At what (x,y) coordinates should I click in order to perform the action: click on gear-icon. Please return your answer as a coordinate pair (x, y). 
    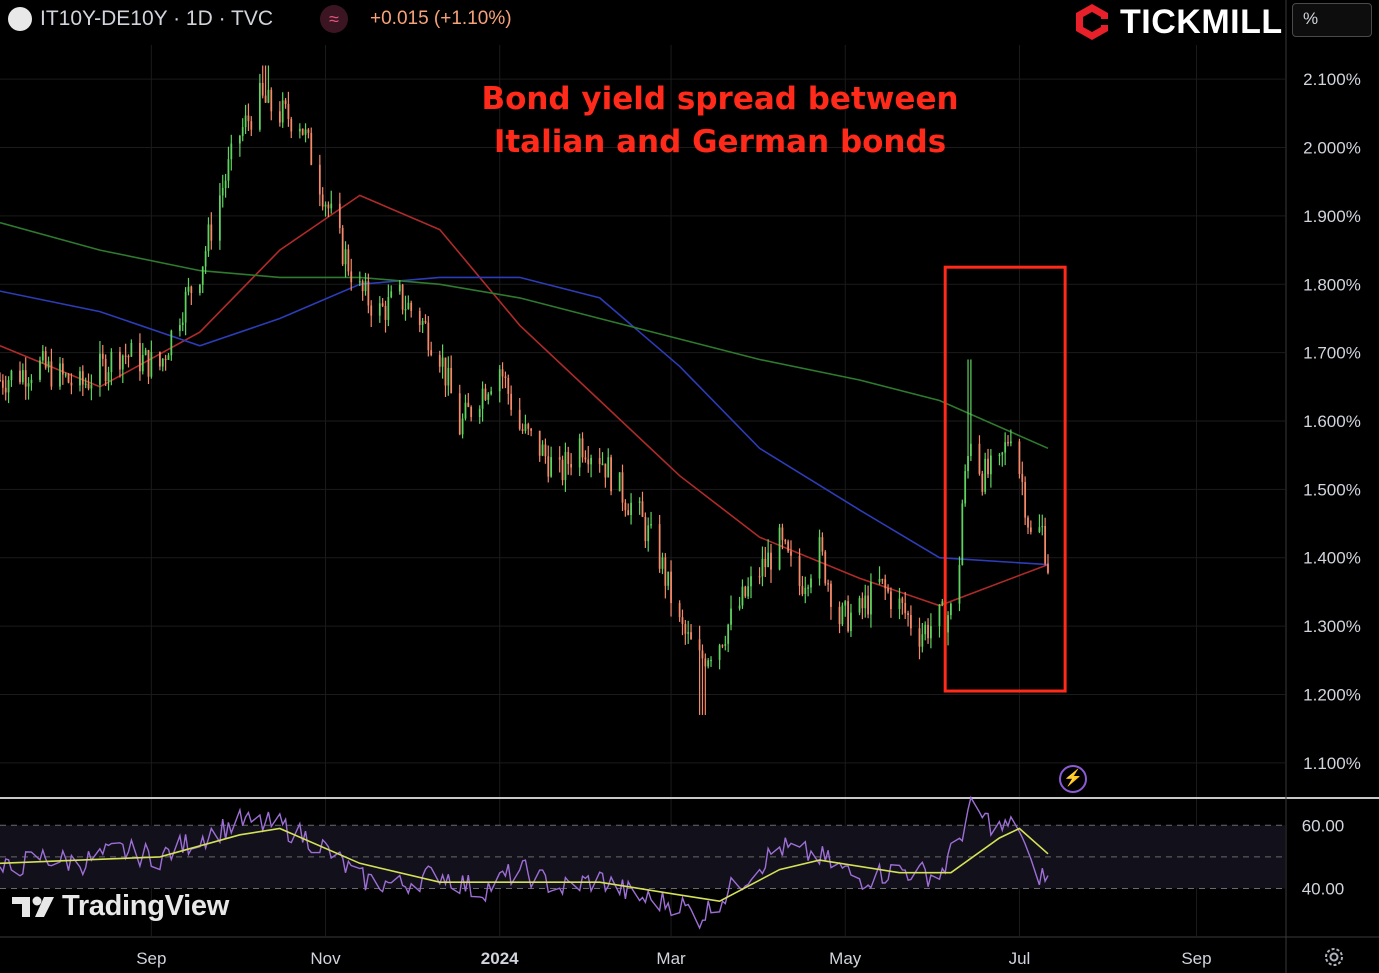
    Looking at the image, I should click on (1334, 957).